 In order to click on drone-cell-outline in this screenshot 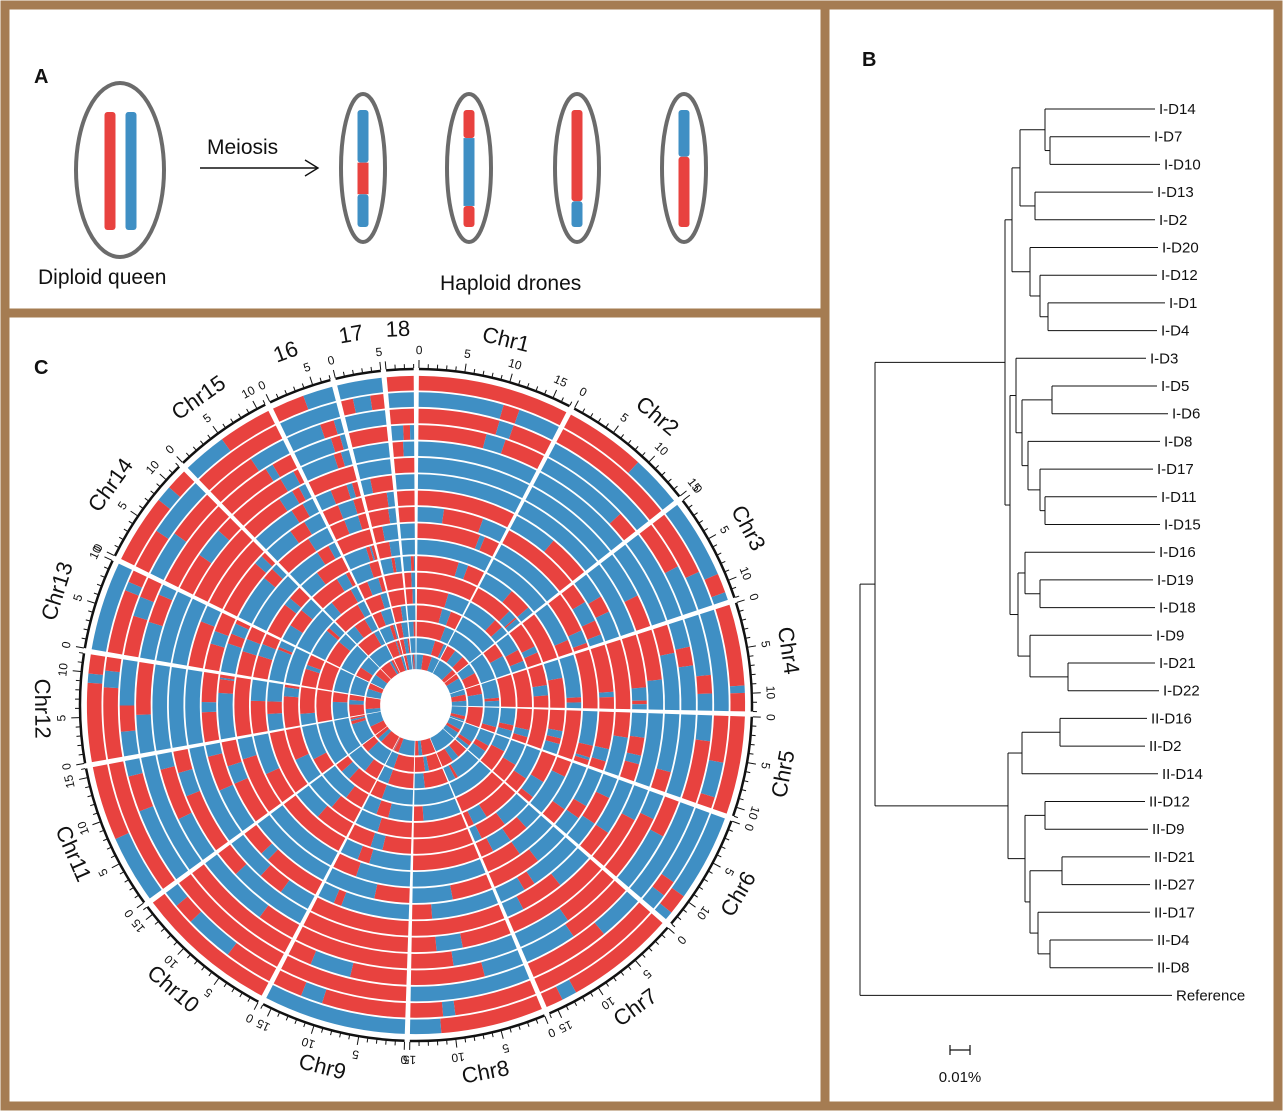, I will do `click(469, 168)`.